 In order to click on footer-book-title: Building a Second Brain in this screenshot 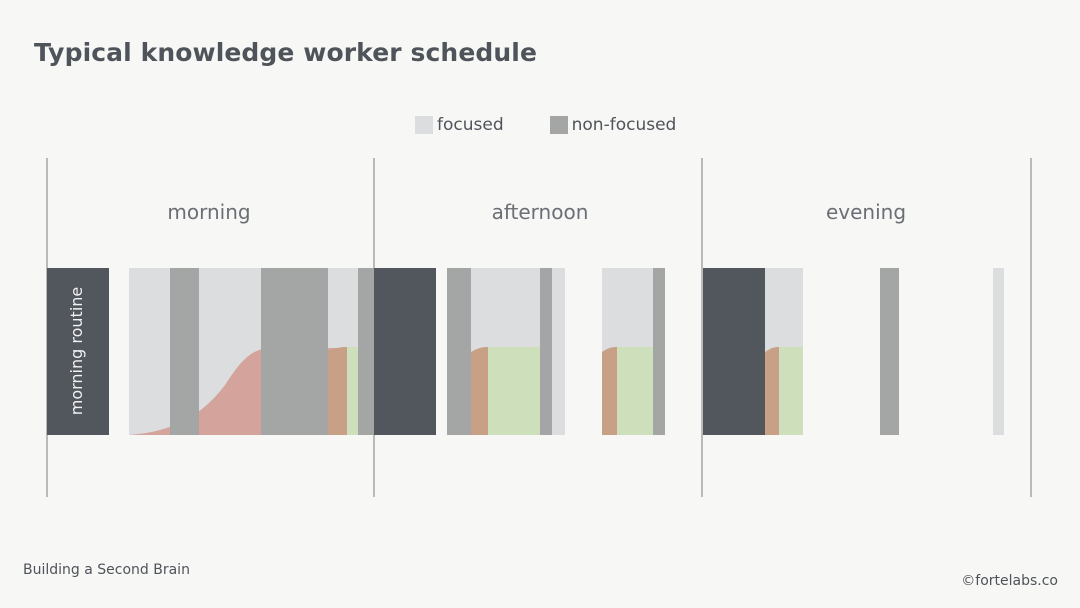, I will do `click(106, 570)`.